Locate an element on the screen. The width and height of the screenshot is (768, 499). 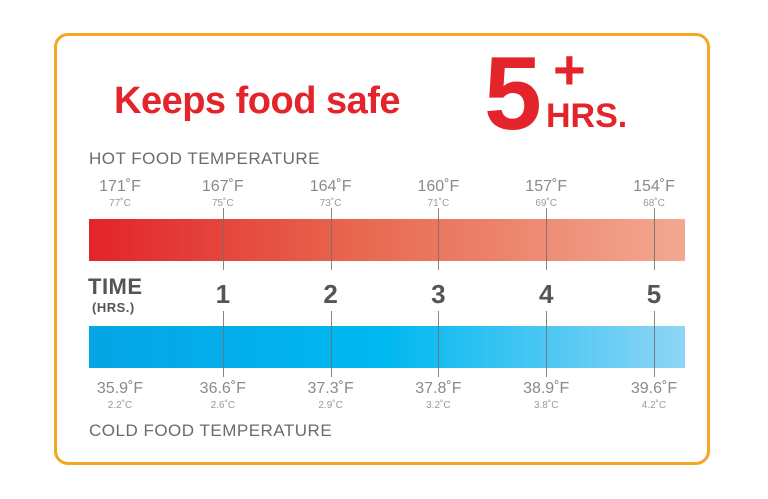
cold-fahrenheit-label: 37.8˚F is located at coordinates (438, 388).